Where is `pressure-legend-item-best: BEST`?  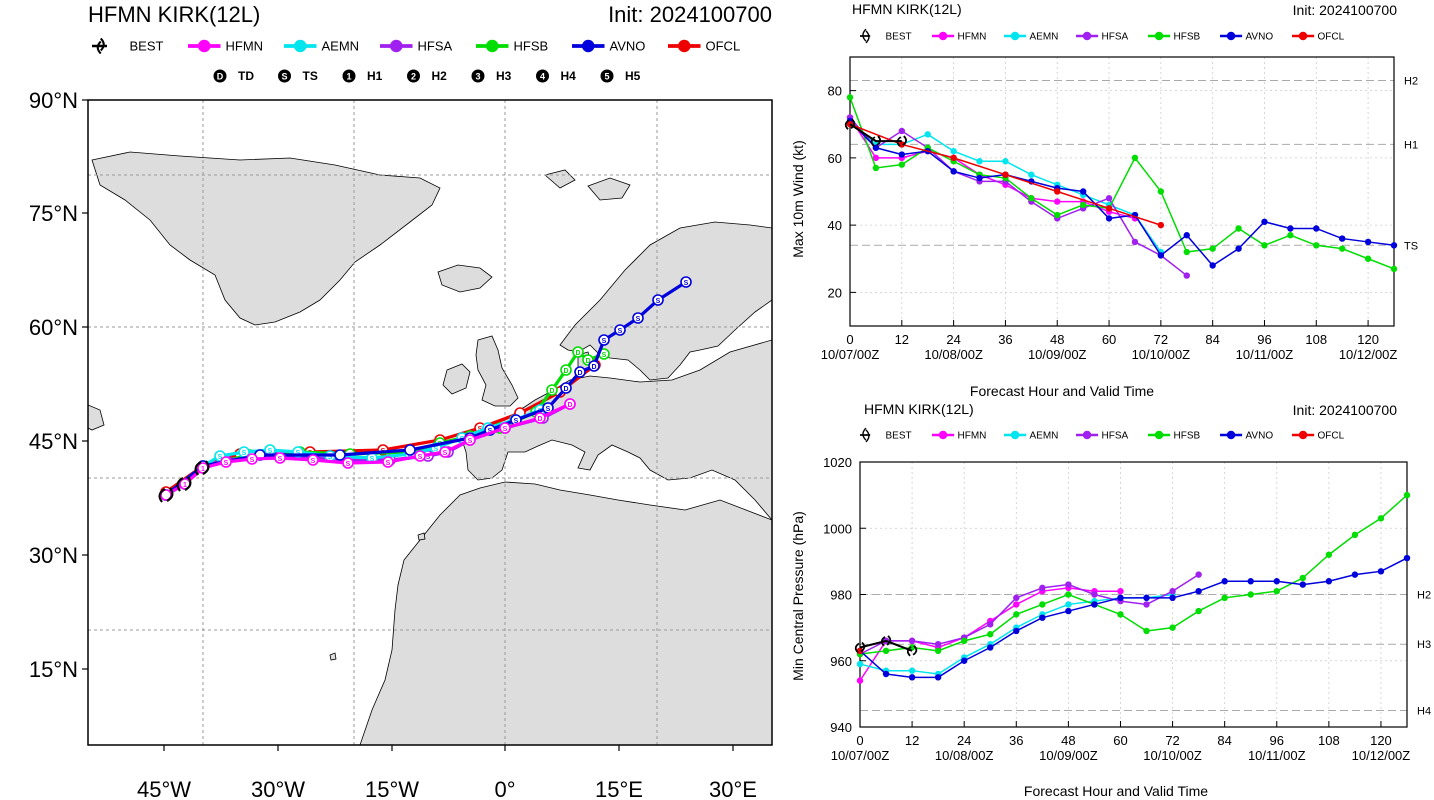
pressure-legend-item-best: BEST is located at coordinates (886, 435).